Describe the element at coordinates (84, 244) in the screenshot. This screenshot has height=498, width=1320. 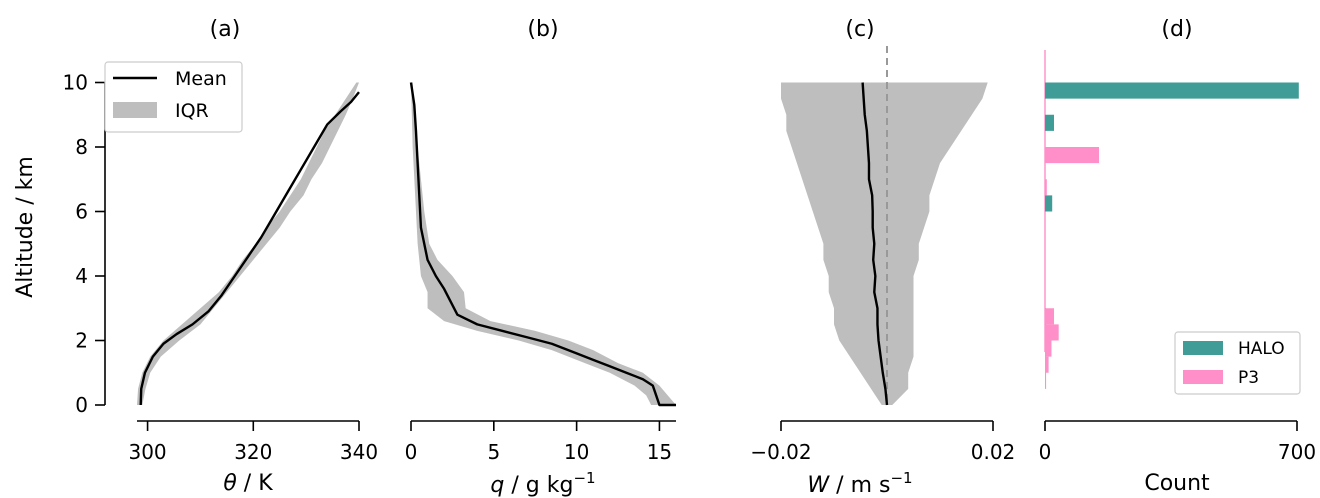
I see `y-axis-ticks: 0 2 4 6 8 10` at that location.